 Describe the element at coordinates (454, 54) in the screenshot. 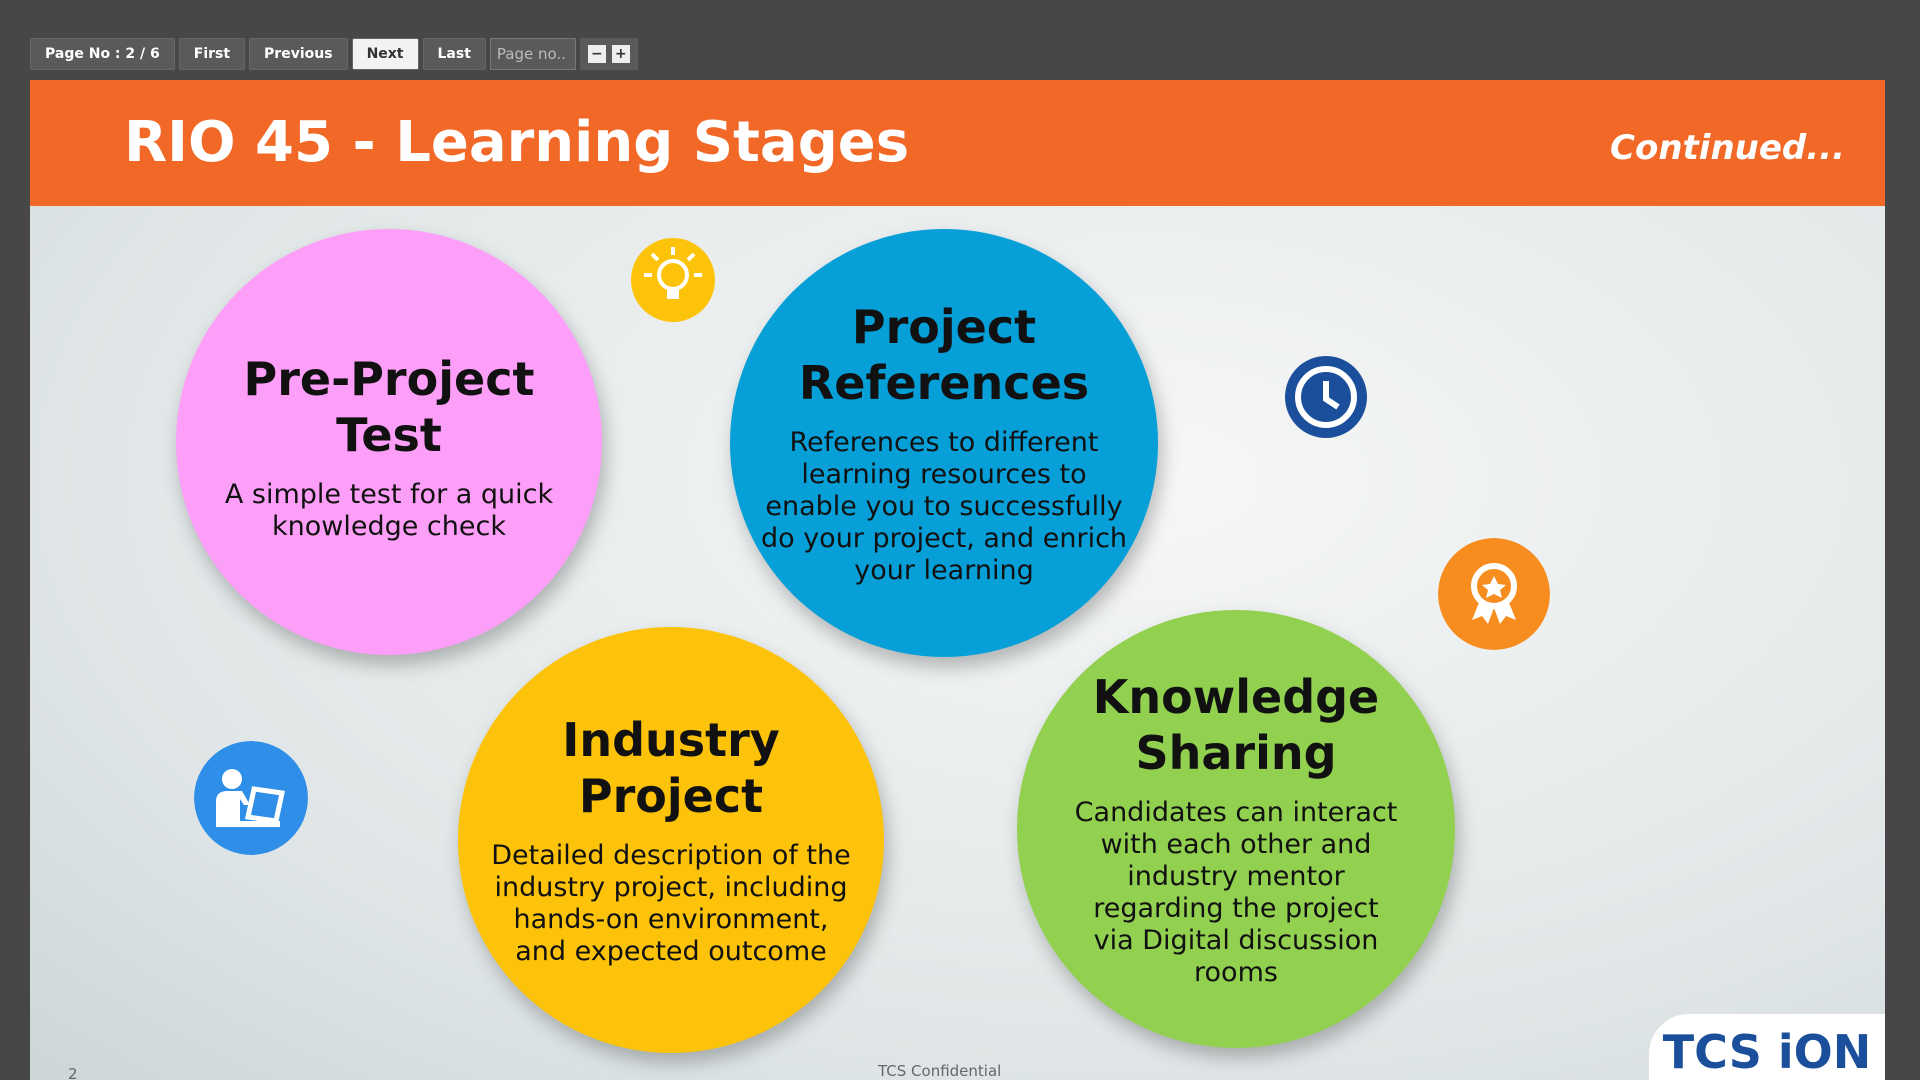

I see `last-button: Last` at that location.